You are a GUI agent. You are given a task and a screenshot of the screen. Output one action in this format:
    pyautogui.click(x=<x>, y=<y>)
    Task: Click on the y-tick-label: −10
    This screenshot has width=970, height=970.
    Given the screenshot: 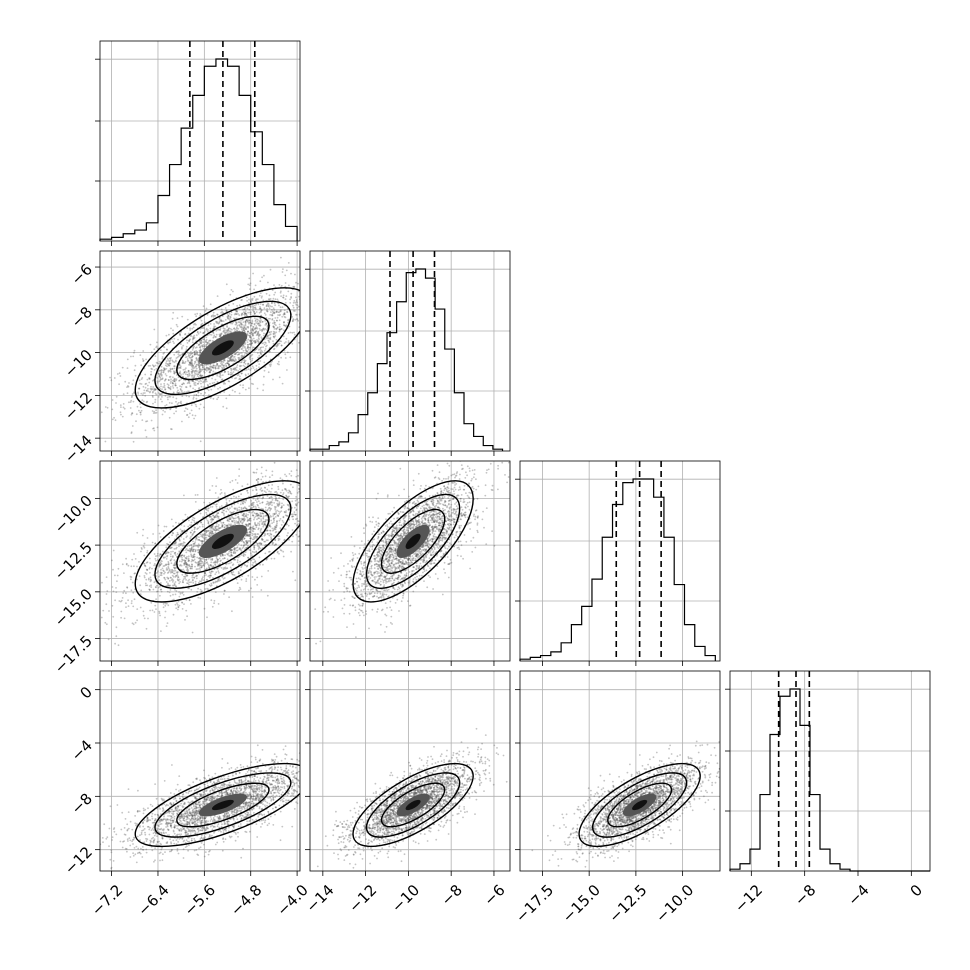 What is the action you would take?
    pyautogui.click(x=78, y=363)
    